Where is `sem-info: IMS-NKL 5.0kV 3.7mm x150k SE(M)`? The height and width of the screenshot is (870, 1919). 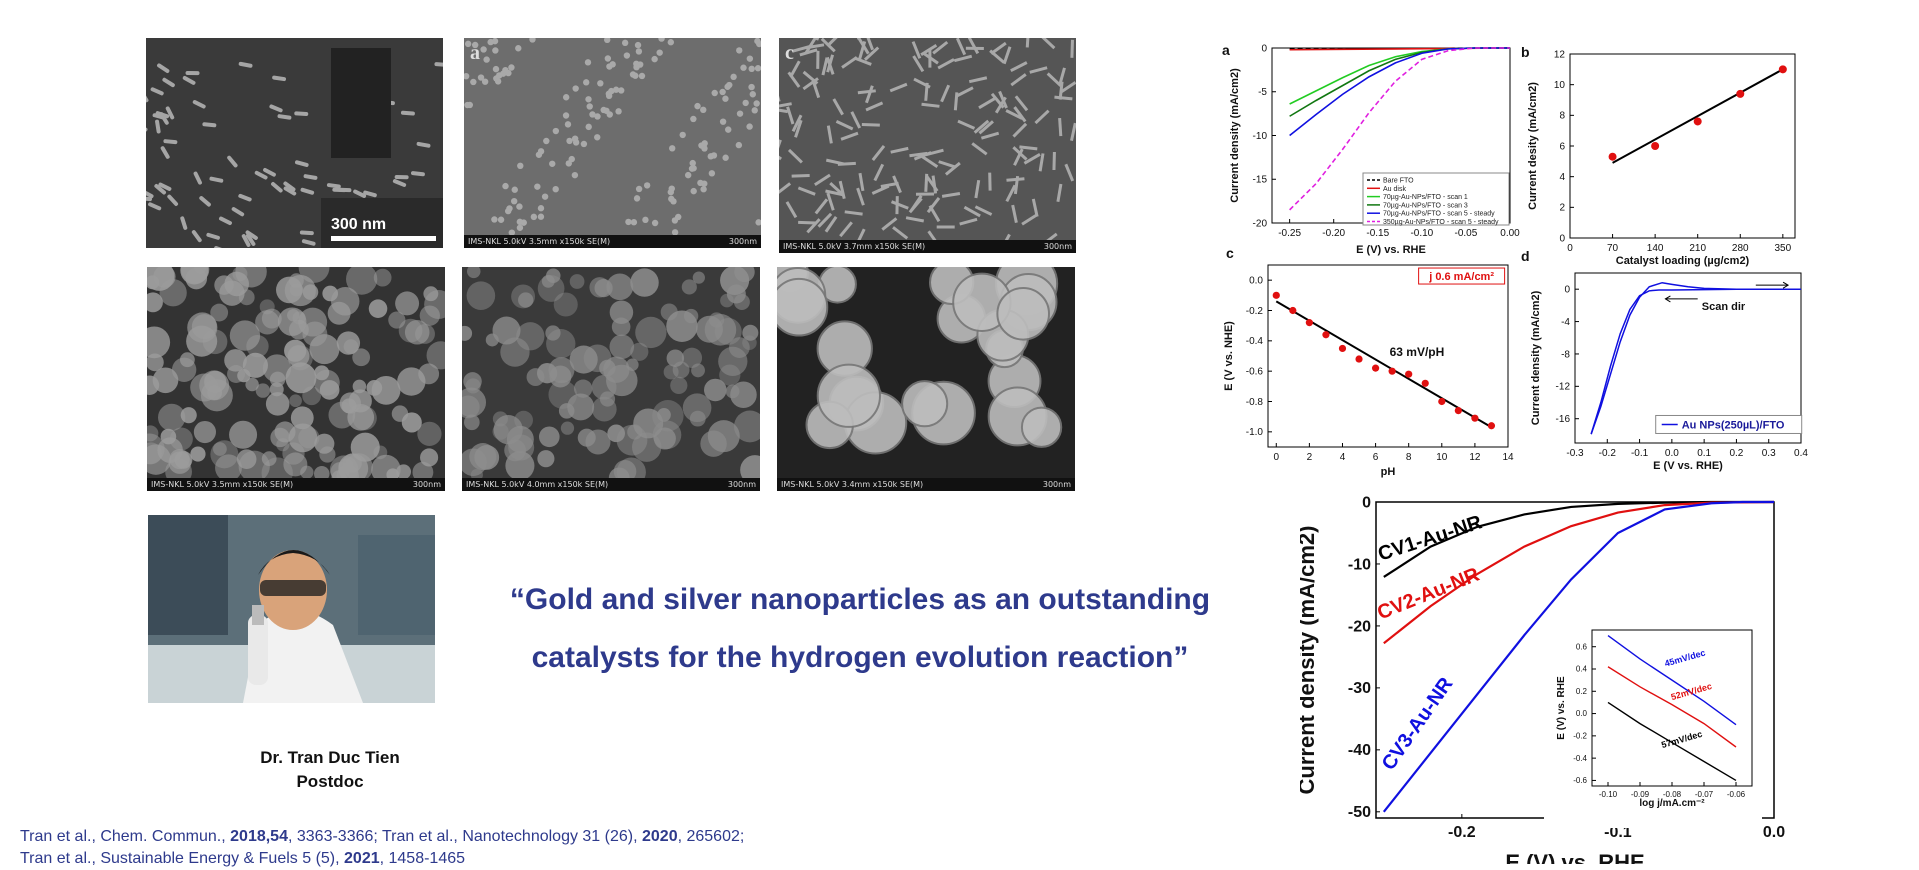 sem-info: IMS-NKL 5.0kV 3.7mm x150k SE(M) is located at coordinates (854, 246).